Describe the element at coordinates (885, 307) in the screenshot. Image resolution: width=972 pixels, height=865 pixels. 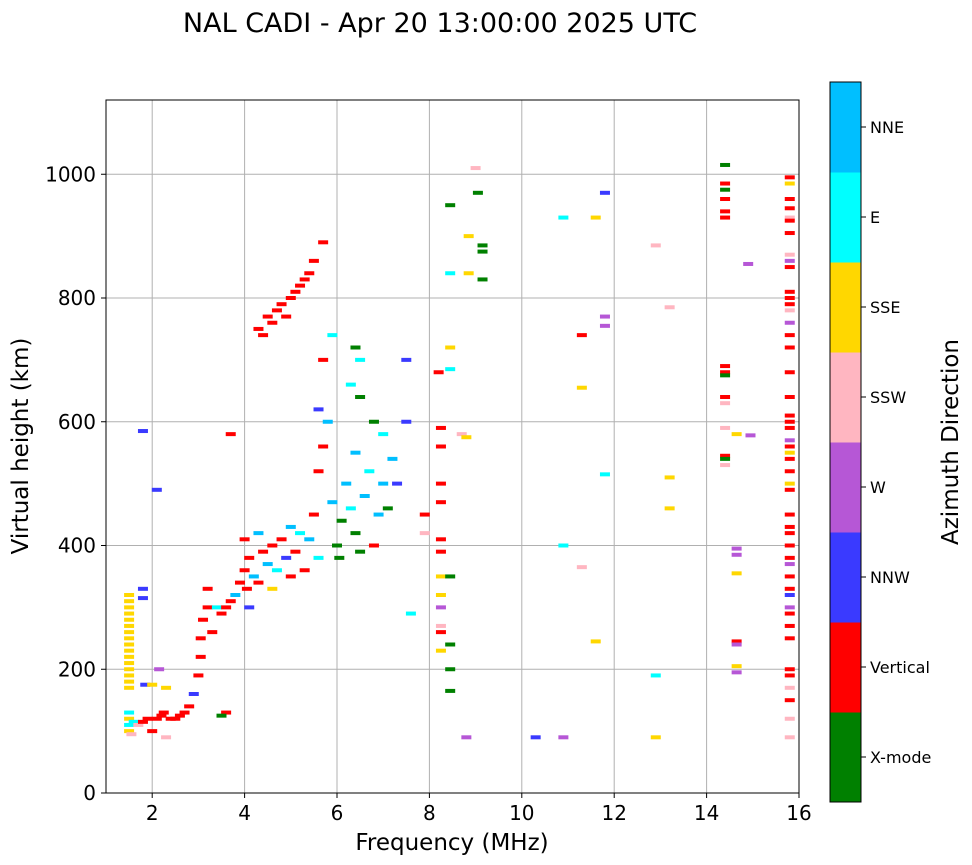
I see `colorbar-tick-label: SSE` at that location.